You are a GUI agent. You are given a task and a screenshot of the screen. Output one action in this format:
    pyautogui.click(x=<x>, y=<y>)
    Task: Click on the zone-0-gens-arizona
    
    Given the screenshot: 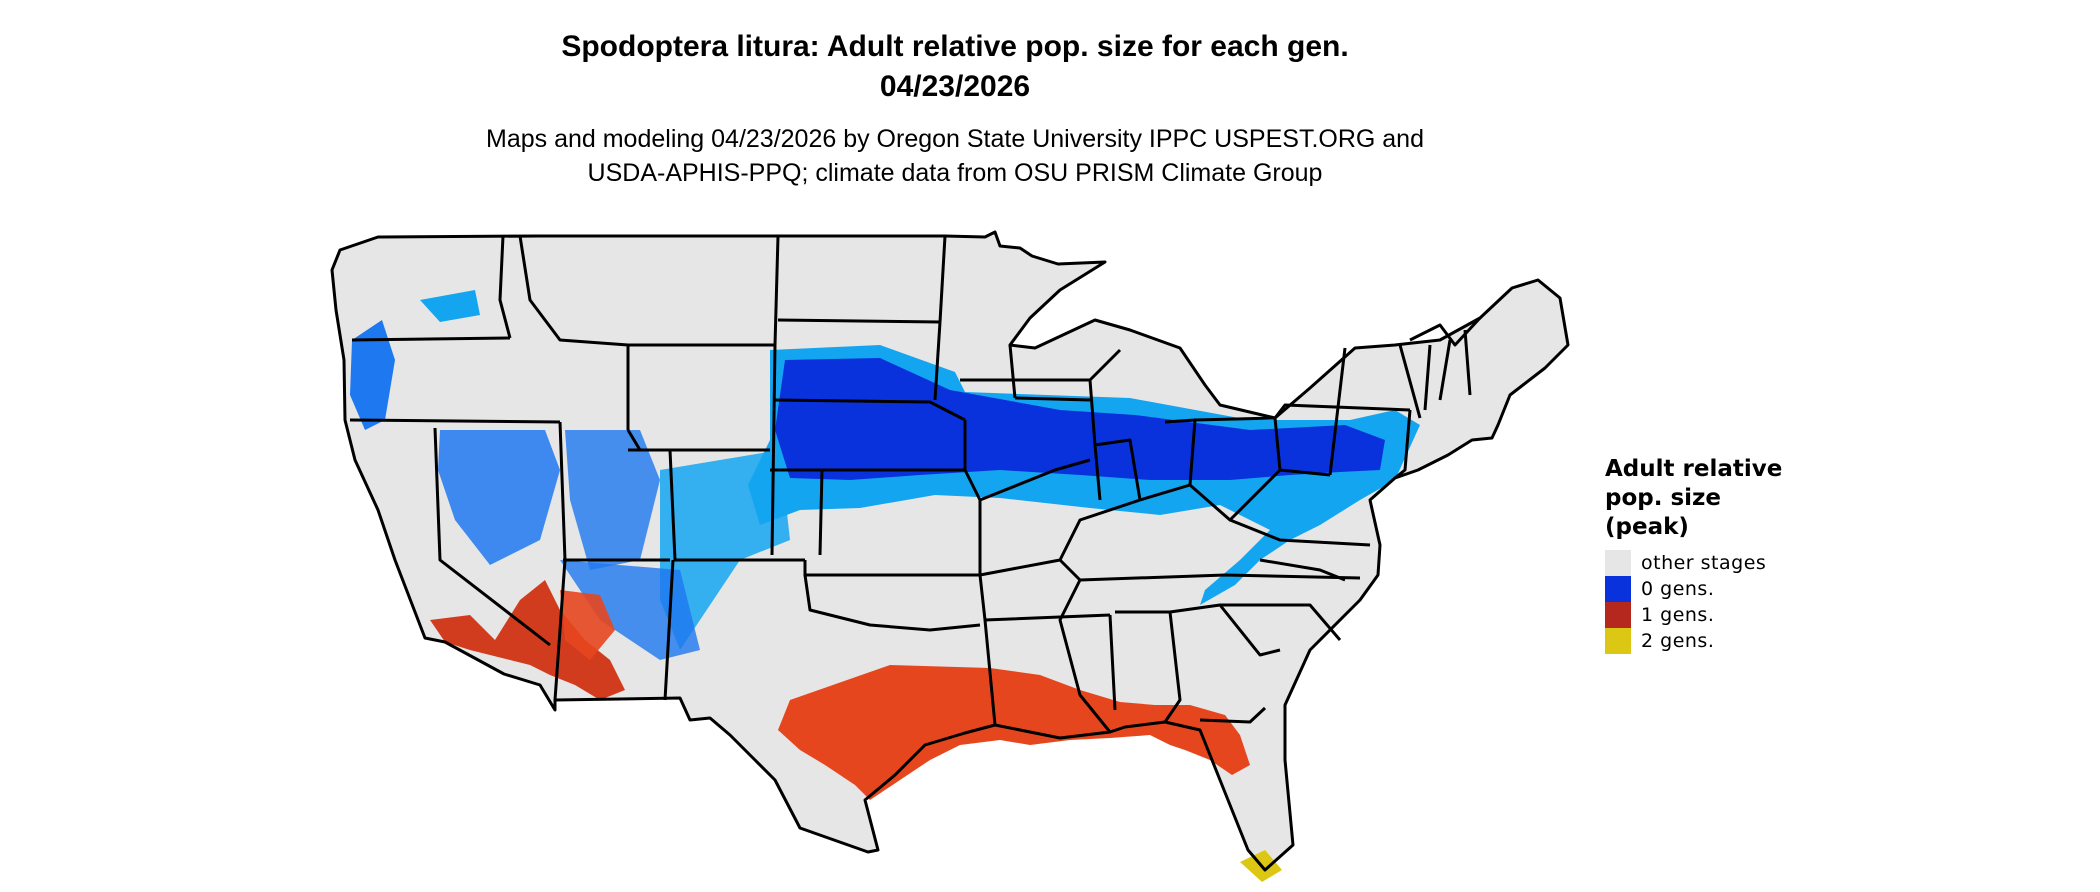 What is the action you would take?
    pyautogui.click(x=630, y=610)
    